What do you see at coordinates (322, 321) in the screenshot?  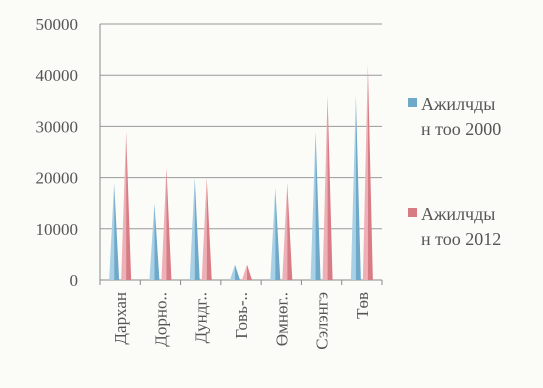 I see `x-tick-label: Сэлэнгэ` at bounding box center [322, 321].